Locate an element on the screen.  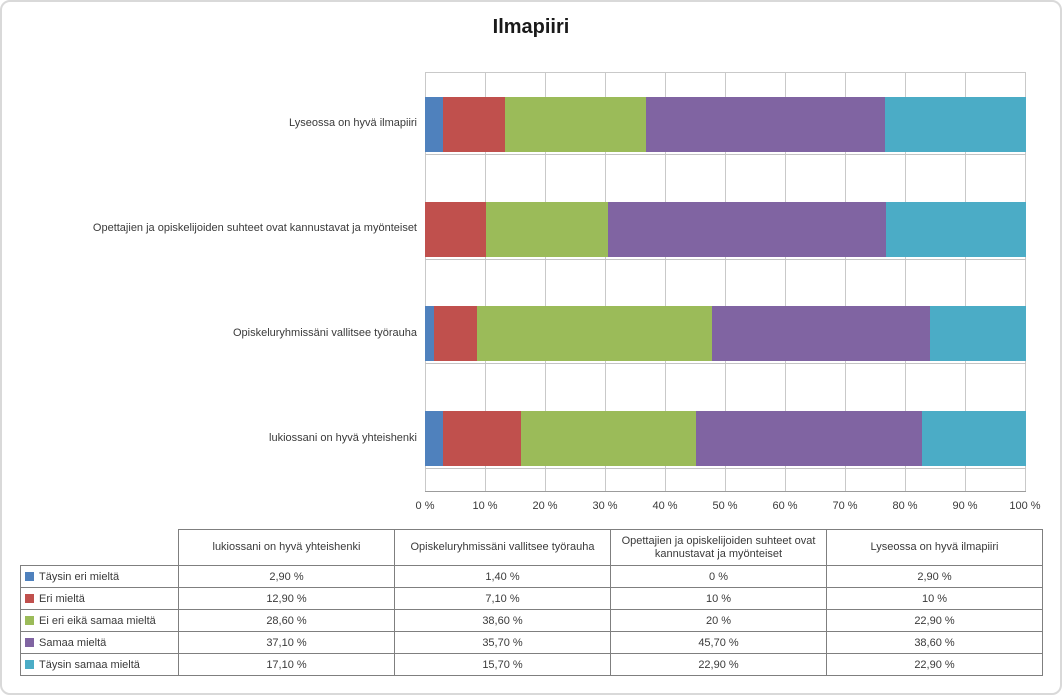
table-corner-cell is located at coordinates (99, 547).